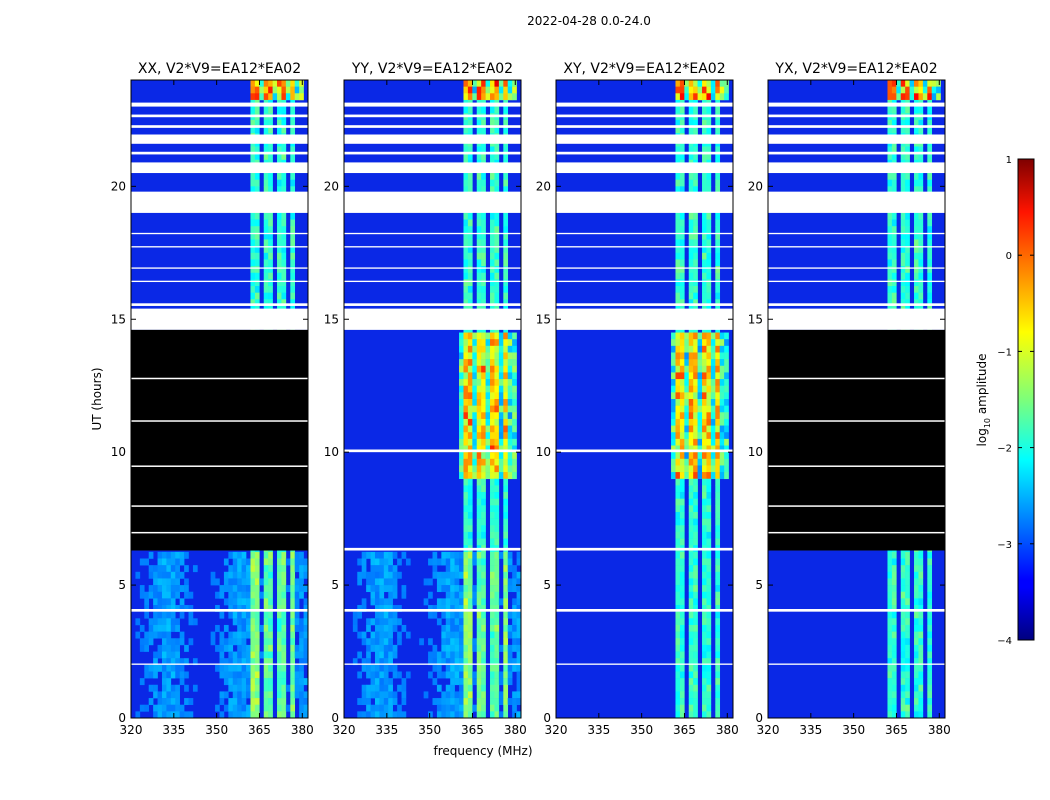 This screenshot has width=1050, height=800. Describe the element at coordinates (641, 730) in the screenshot. I see `x-tick-label: 350` at that location.